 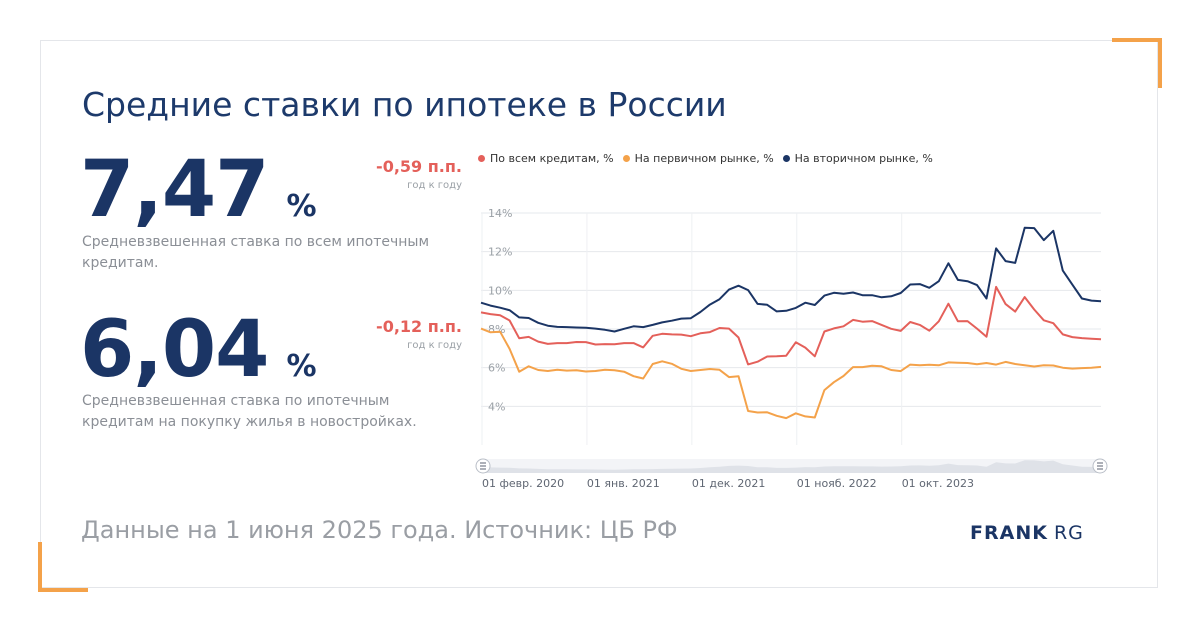 I want to click on x-tick-label: 01 февр. 2020, so click(x=523, y=483).